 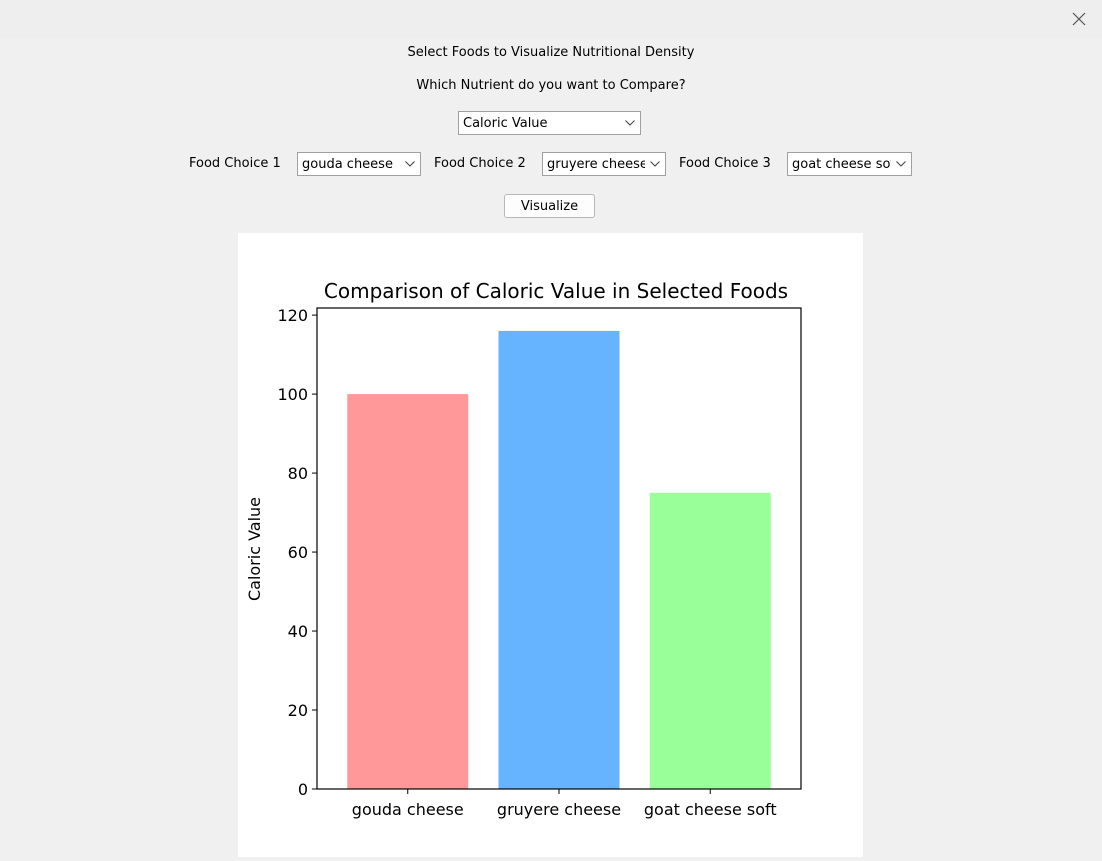 I want to click on nutrient-prompt: Which Nutrient do you want to Compare?, so click(x=551, y=85).